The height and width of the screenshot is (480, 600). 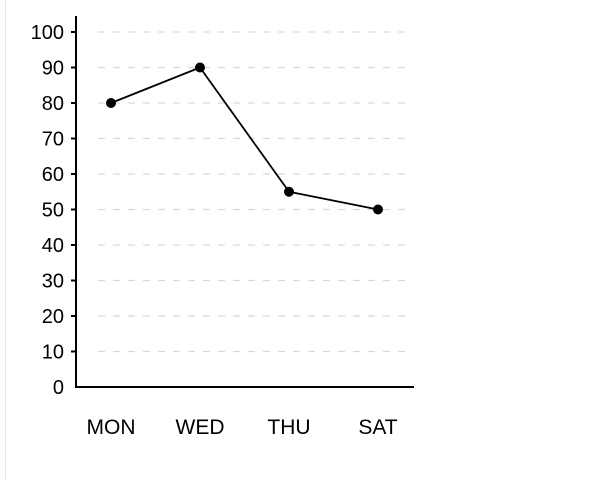 What do you see at coordinates (5, 240) in the screenshot?
I see `frame-divider` at bounding box center [5, 240].